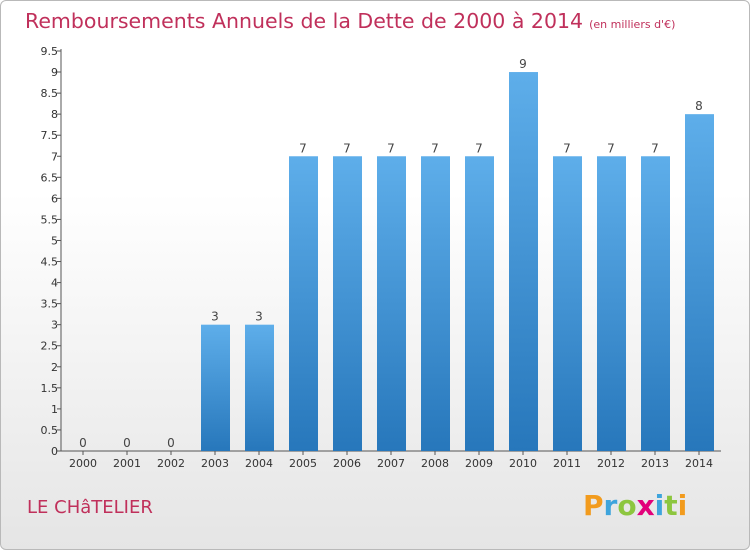  I want to click on y-tick-label: 9, so click(54, 72).